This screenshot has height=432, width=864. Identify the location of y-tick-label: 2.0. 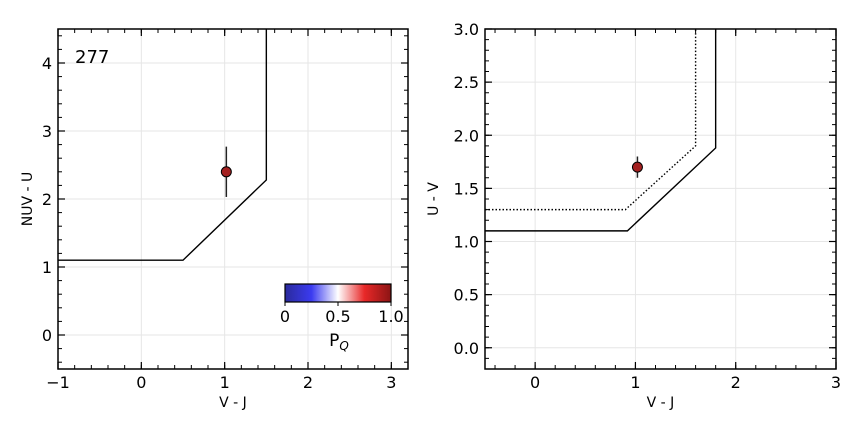
(466, 135).